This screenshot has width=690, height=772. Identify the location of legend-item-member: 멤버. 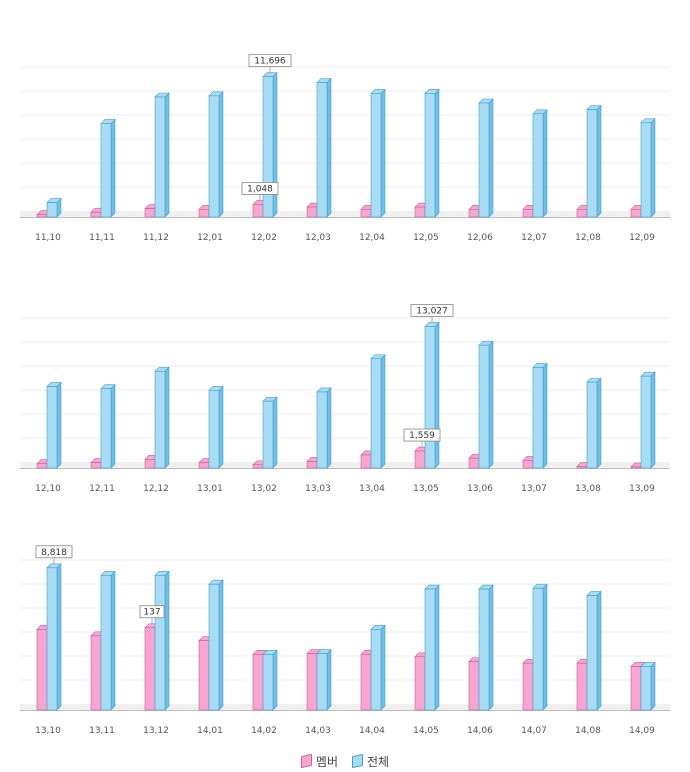
(319, 761).